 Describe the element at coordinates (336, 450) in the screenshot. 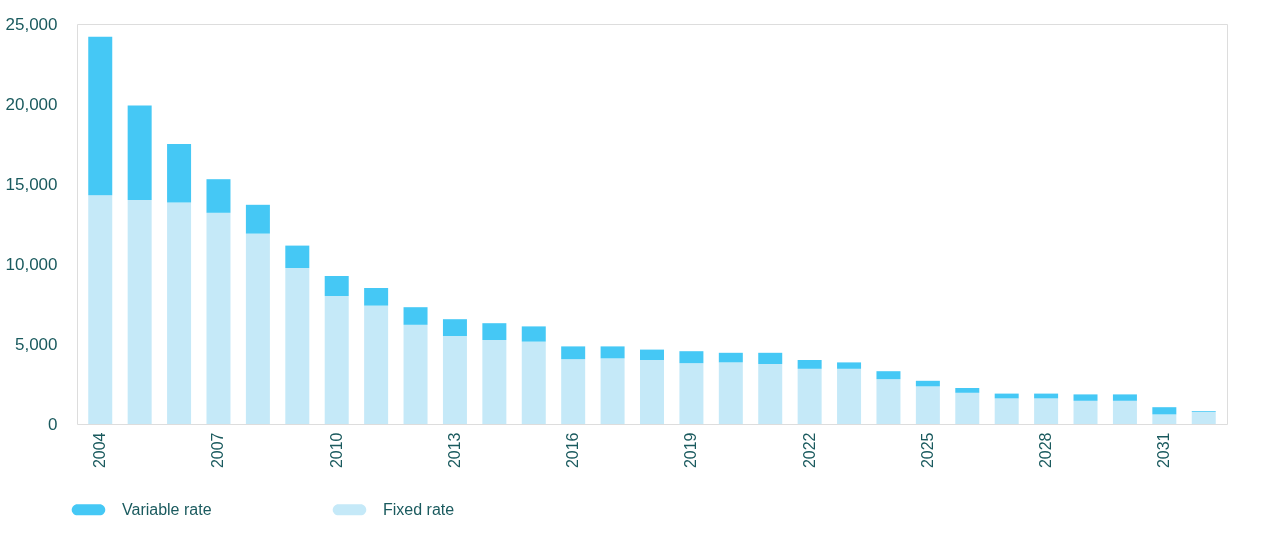

I see `x-tick-label: 2010` at that location.